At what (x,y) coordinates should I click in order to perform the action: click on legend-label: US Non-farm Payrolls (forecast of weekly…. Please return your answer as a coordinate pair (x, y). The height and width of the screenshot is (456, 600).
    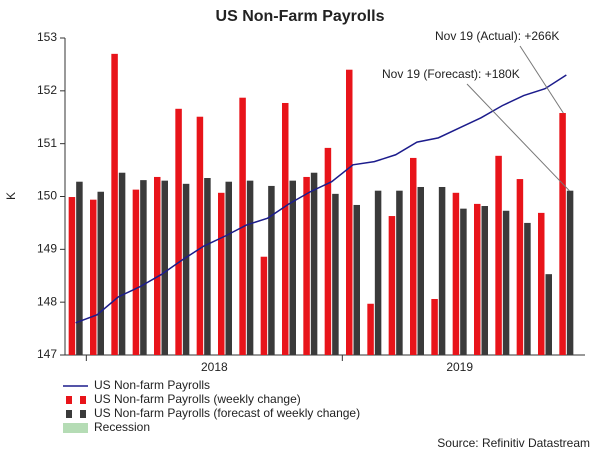
    Looking at the image, I should click on (227, 413).